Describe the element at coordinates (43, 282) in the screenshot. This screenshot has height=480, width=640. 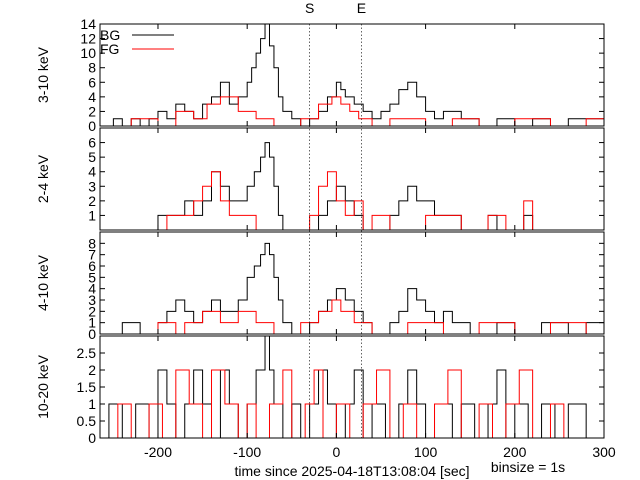
I see `y-axis-label-panel-3: 4-10 keV` at that location.